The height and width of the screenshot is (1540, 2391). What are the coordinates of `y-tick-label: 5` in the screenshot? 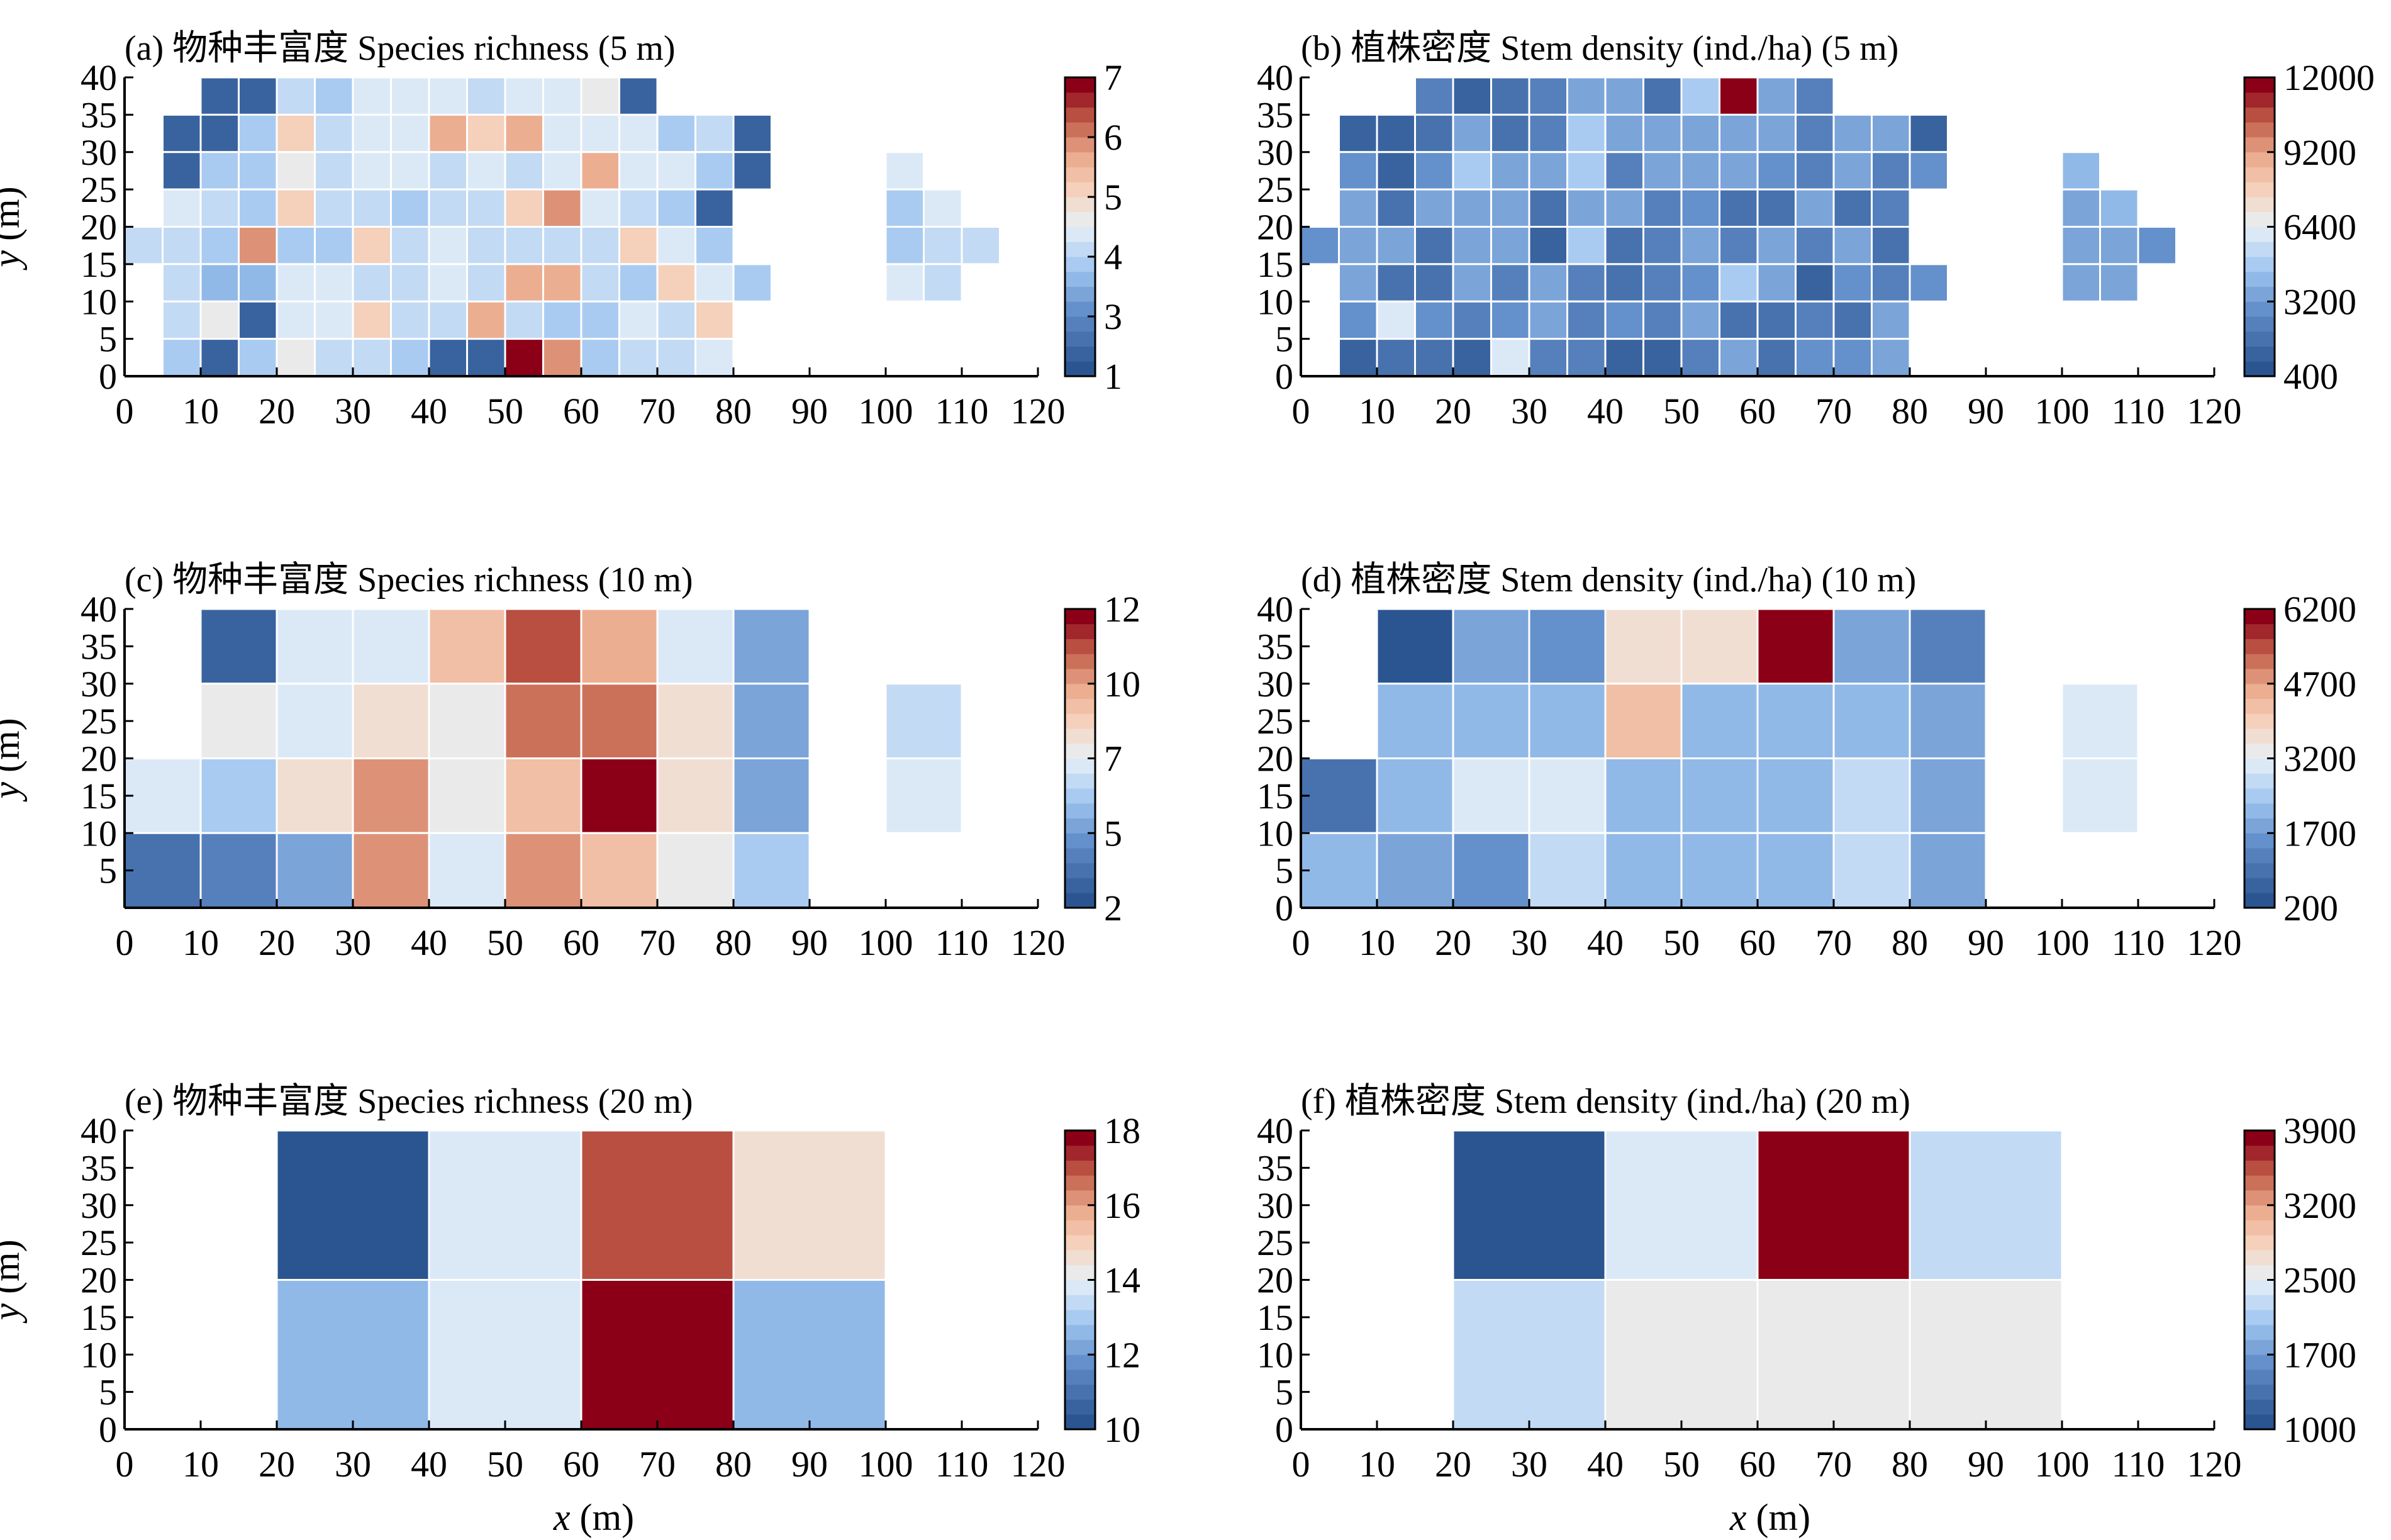 It's located at (108, 1392).